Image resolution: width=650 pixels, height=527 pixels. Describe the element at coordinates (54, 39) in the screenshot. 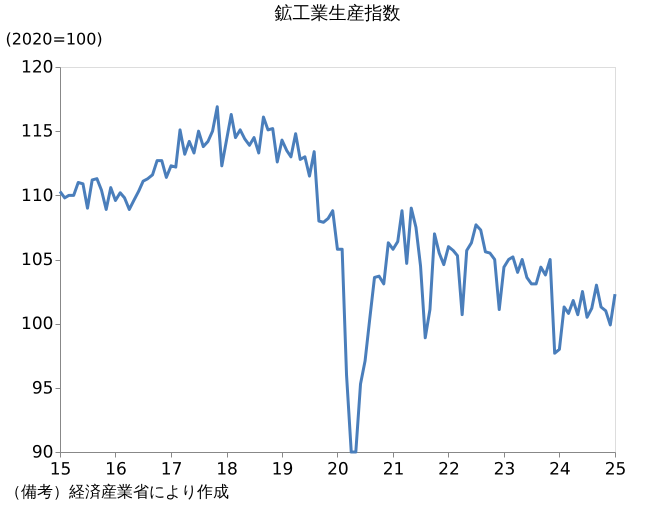

I see `y-axis-title: (2020=100)` at that location.